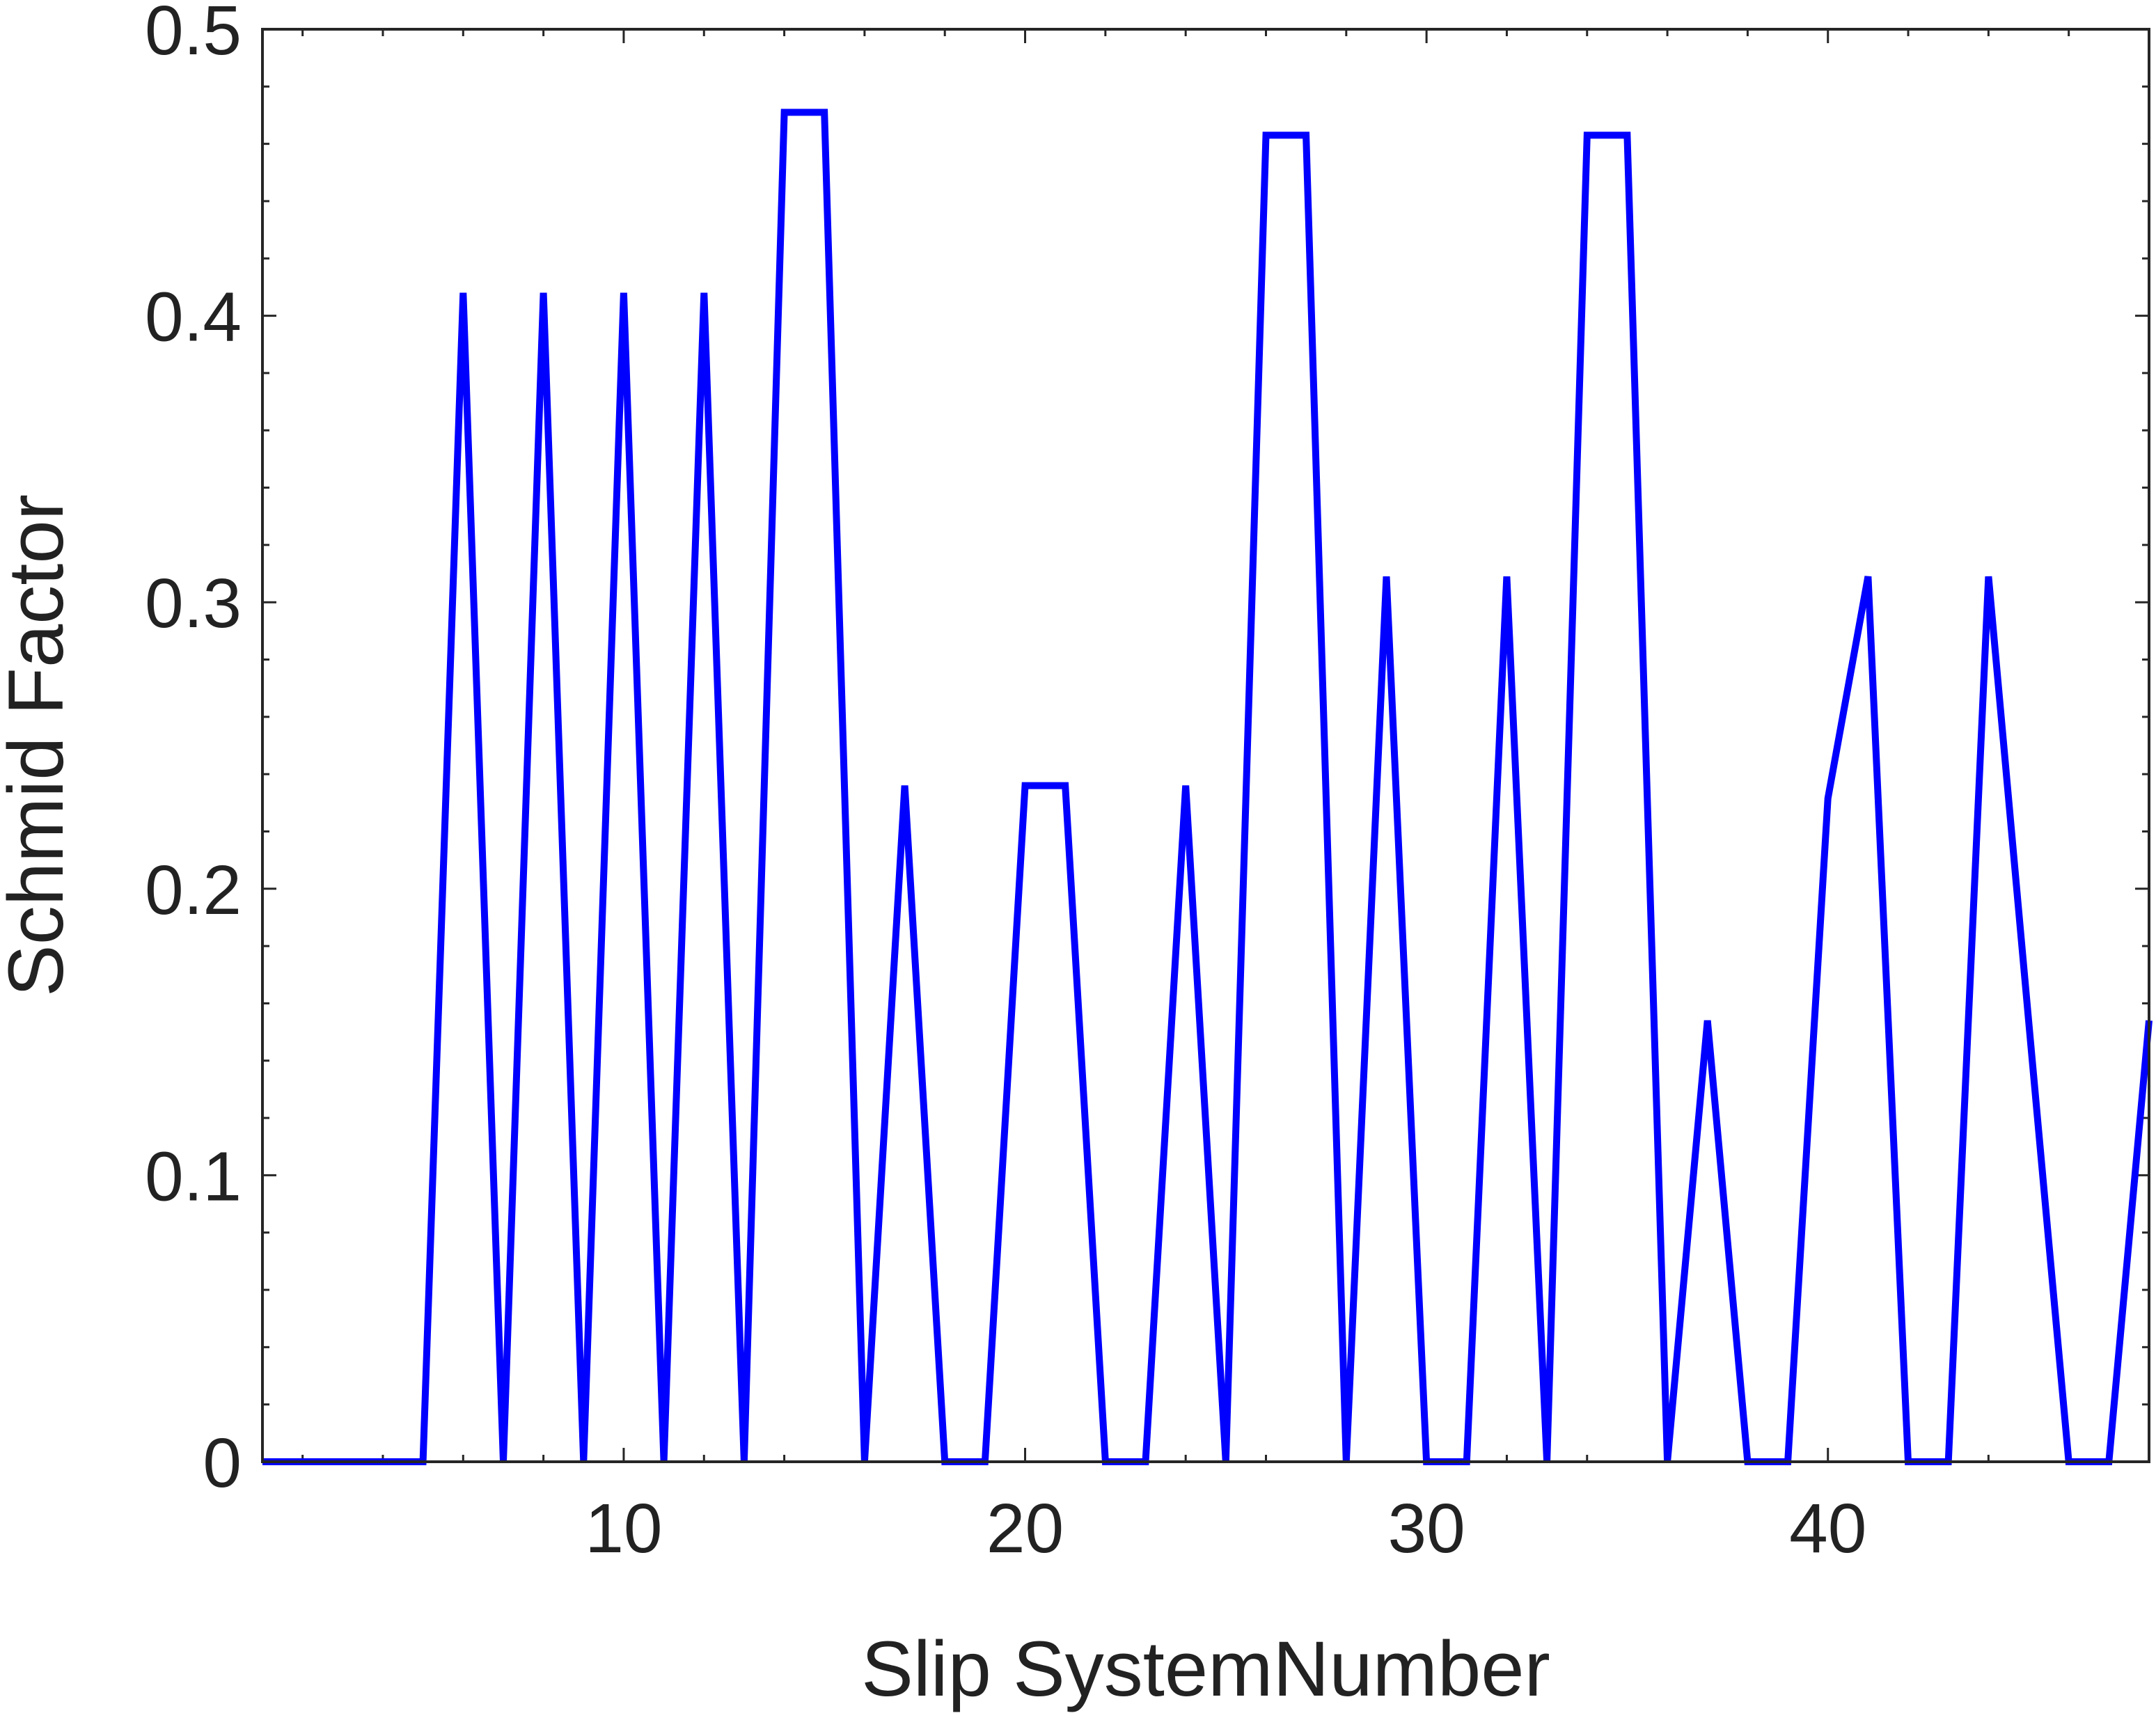  Describe the element at coordinates (623, 1529) in the screenshot. I see `x-tick-label: 10` at that location.